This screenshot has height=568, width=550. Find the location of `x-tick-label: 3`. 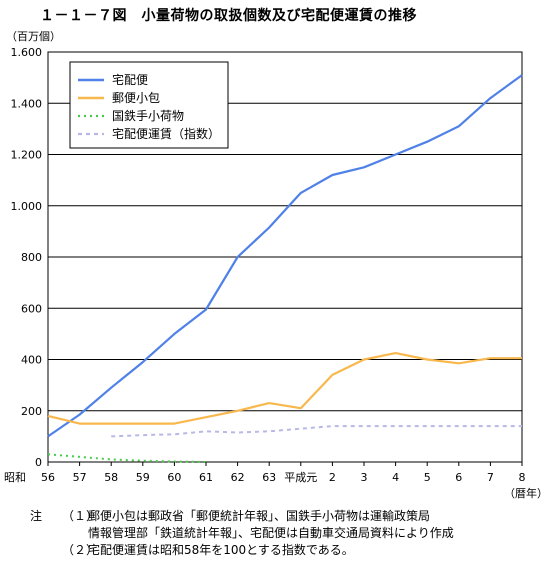

x-tick-label: 3 is located at coordinates (364, 477).